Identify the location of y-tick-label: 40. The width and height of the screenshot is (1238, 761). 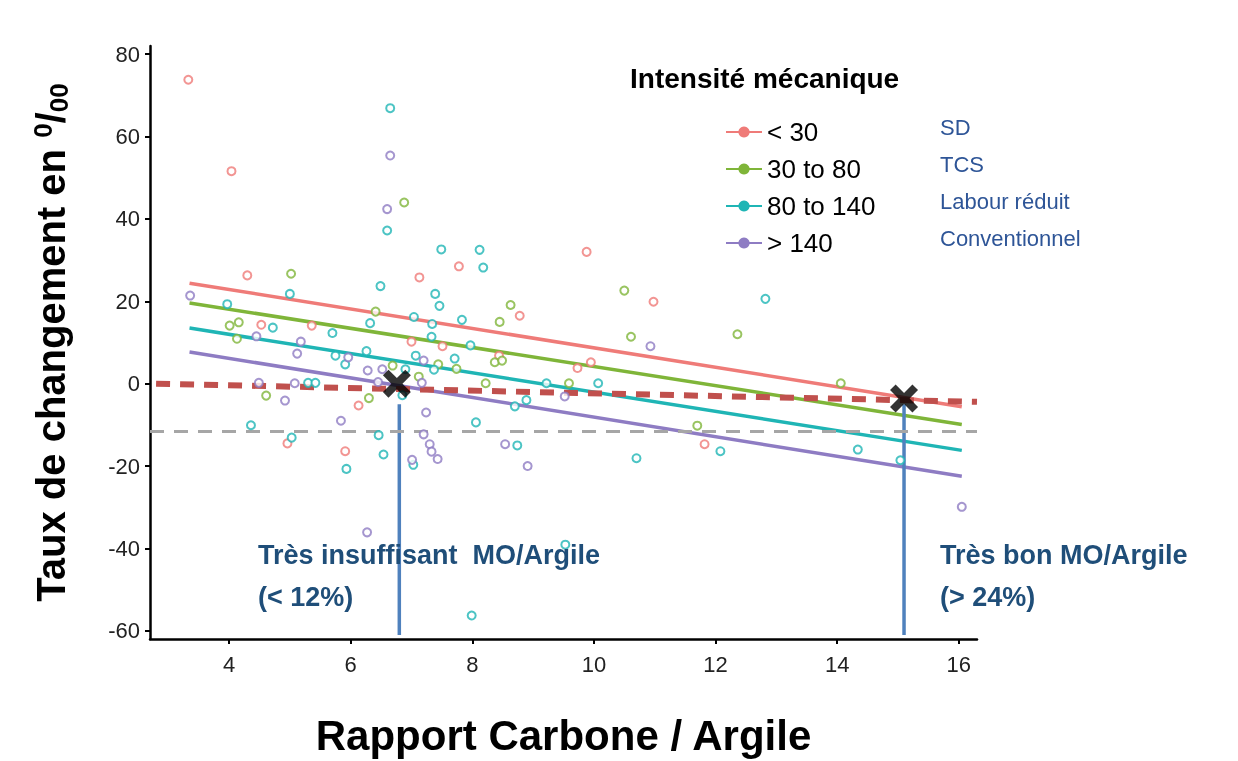
(127, 219).